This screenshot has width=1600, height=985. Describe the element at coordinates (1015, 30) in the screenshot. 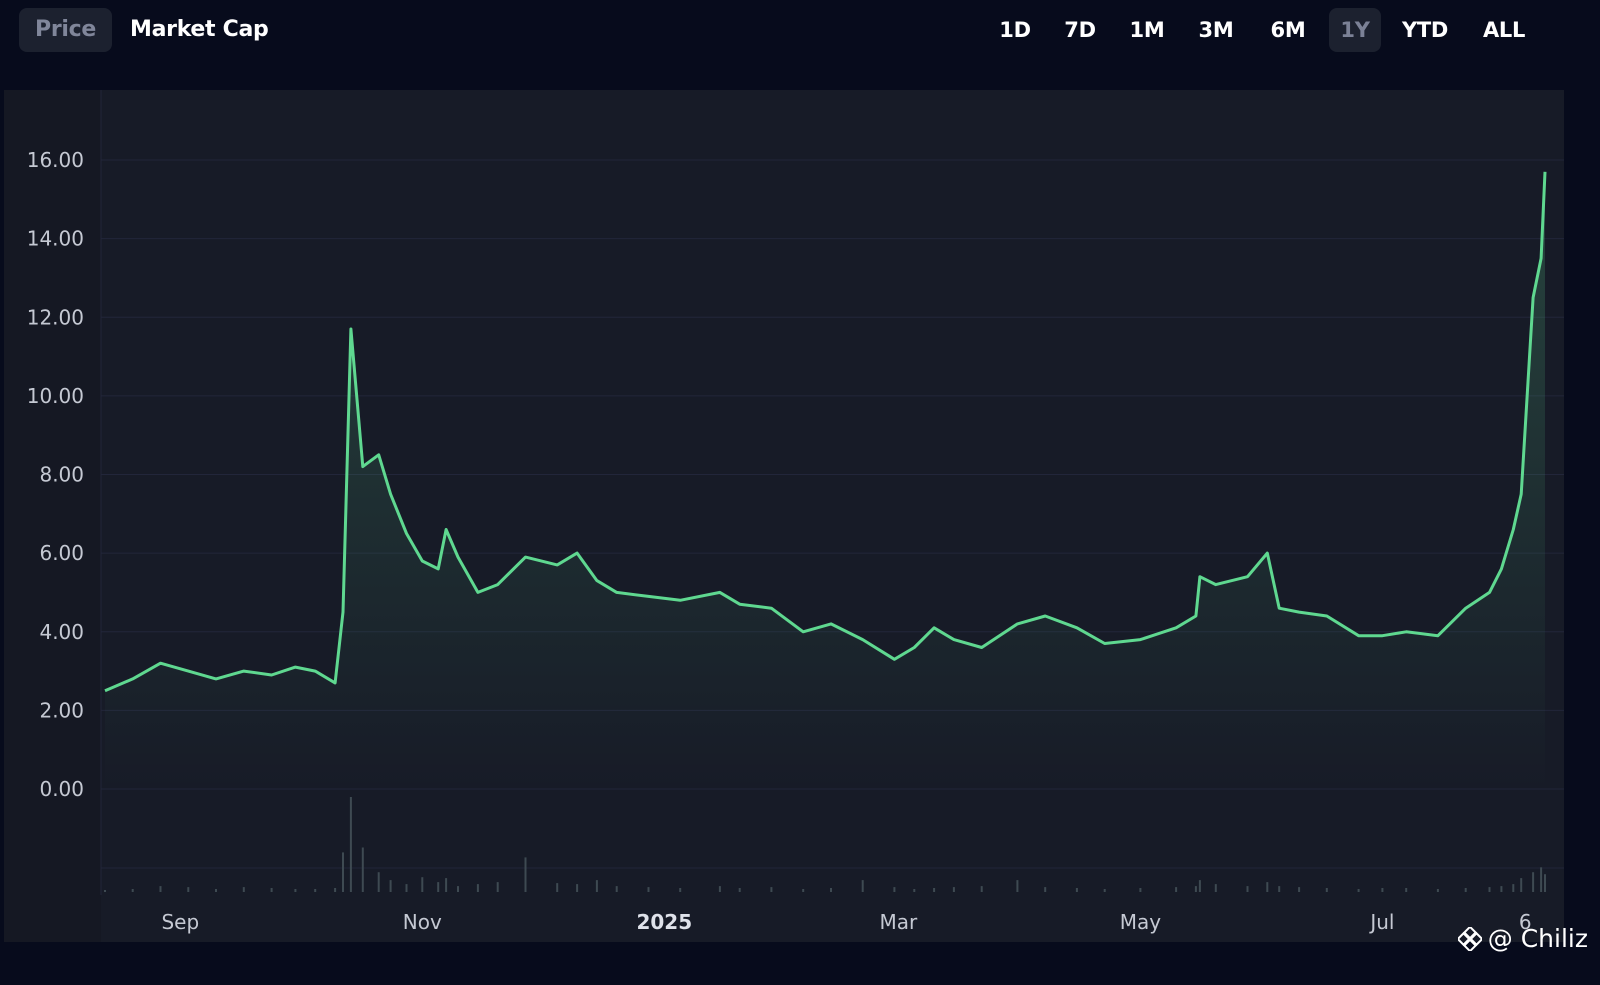

I see `range-1d-button: 1D` at that location.